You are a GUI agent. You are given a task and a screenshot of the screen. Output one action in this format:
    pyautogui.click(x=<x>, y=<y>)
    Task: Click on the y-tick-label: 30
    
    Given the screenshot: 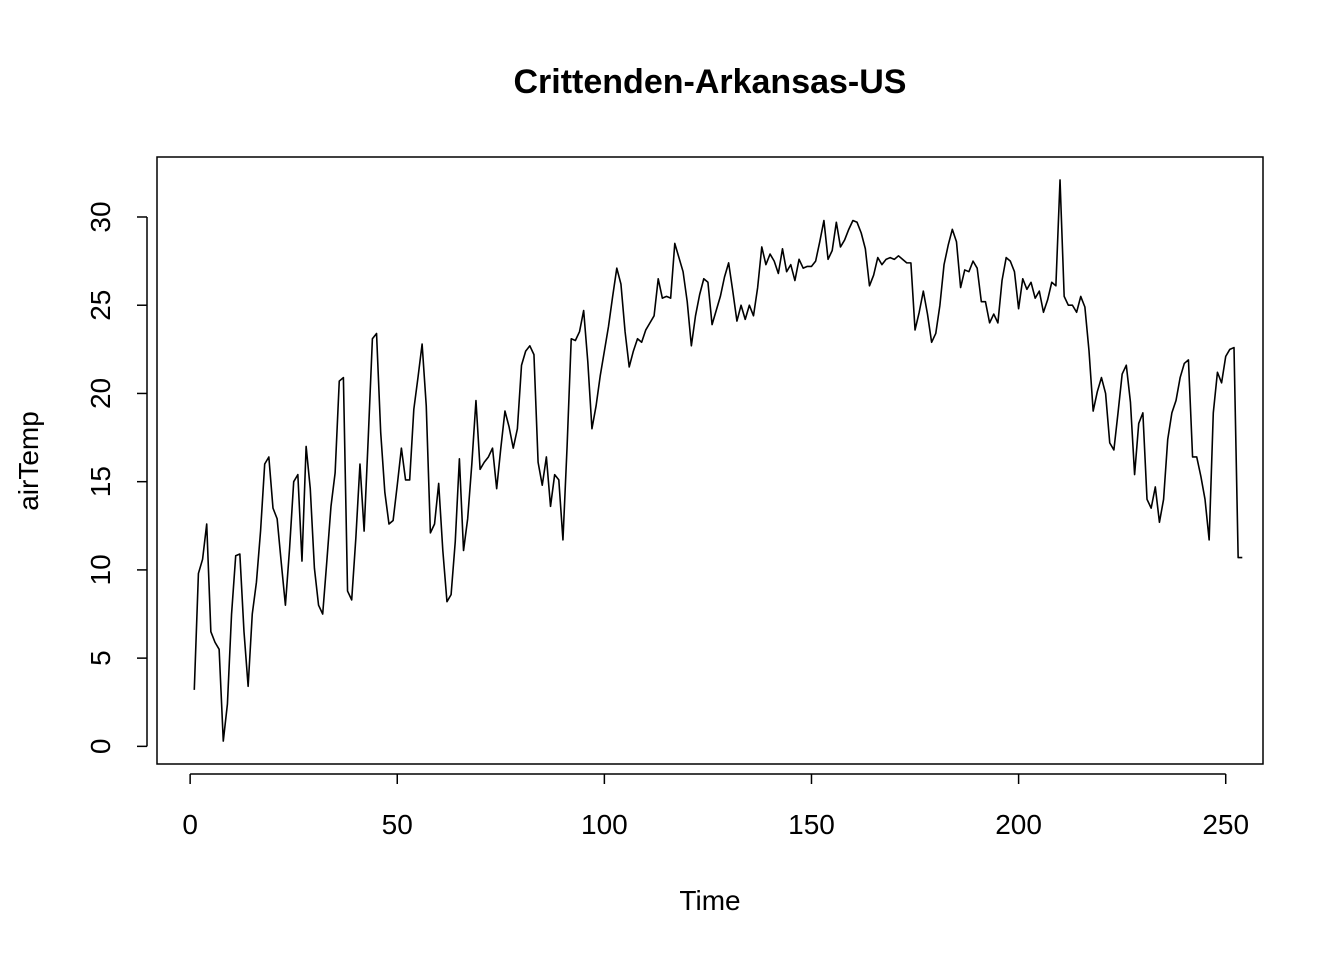 What is the action you would take?
    pyautogui.click(x=100, y=216)
    